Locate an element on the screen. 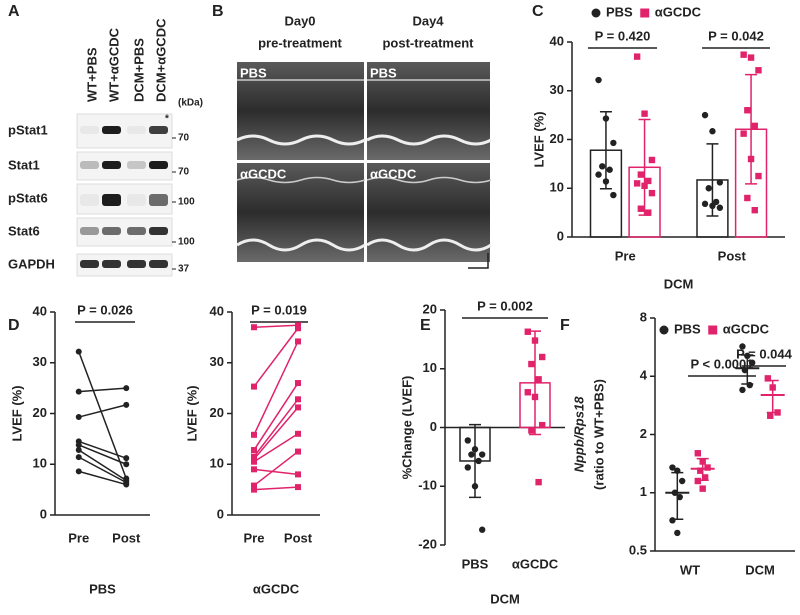 The image size is (800, 615). p-value: P = 0.002 is located at coordinates (505, 305).